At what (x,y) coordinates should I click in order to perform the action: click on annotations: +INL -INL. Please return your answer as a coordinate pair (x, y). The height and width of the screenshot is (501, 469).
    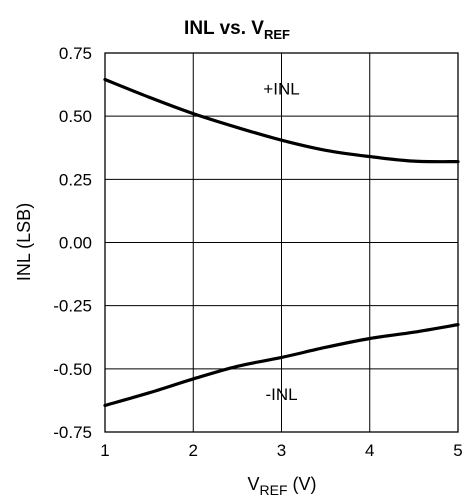
    Looking at the image, I should click on (281, 241).